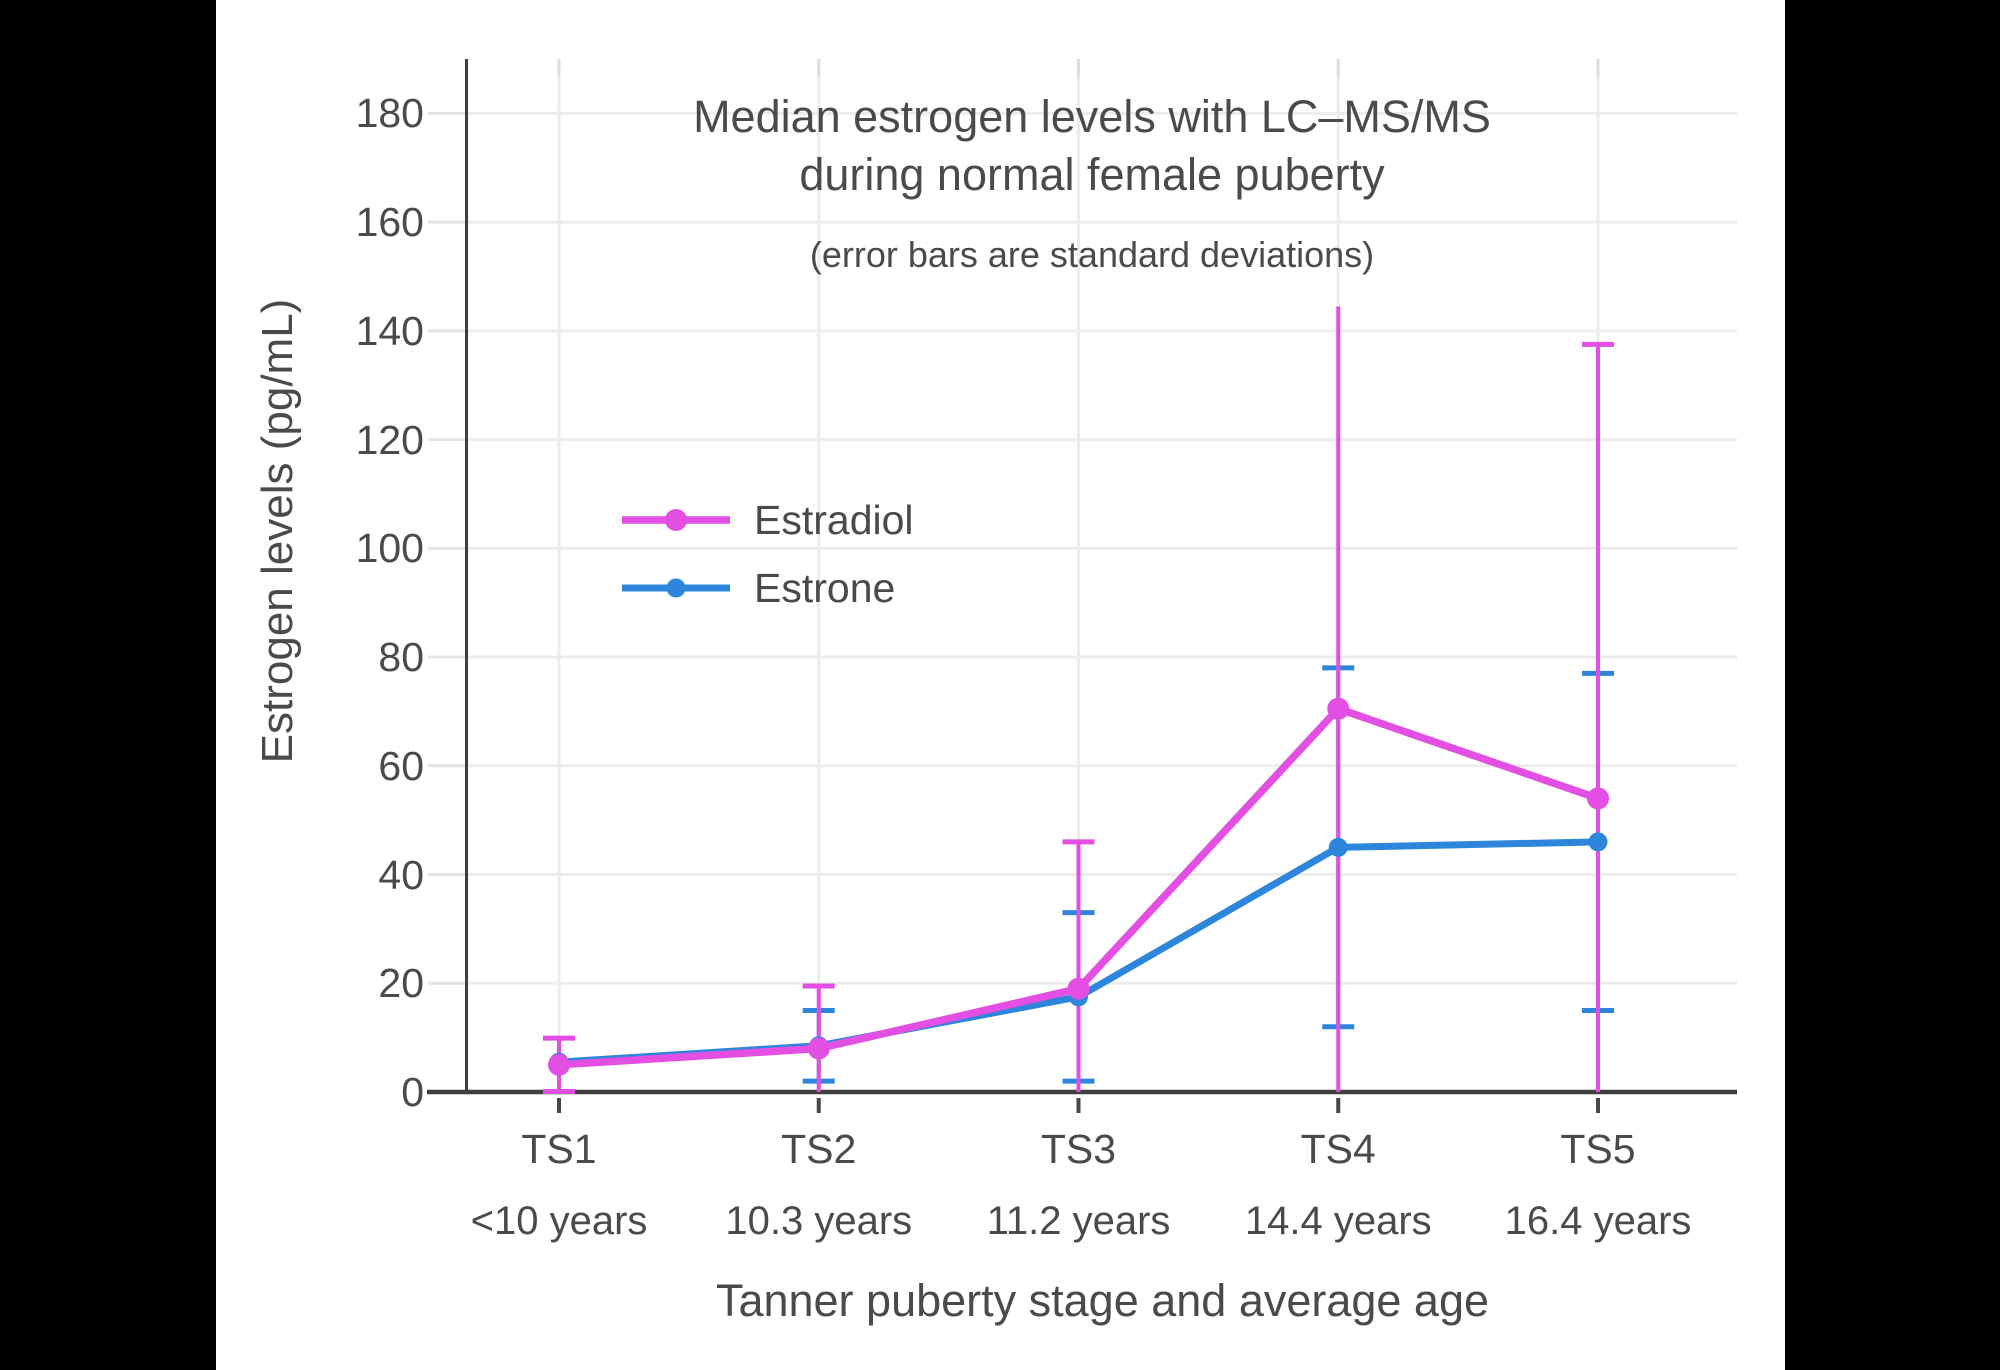  What do you see at coordinates (389, 548) in the screenshot?
I see `y-tick-label: 100` at bounding box center [389, 548].